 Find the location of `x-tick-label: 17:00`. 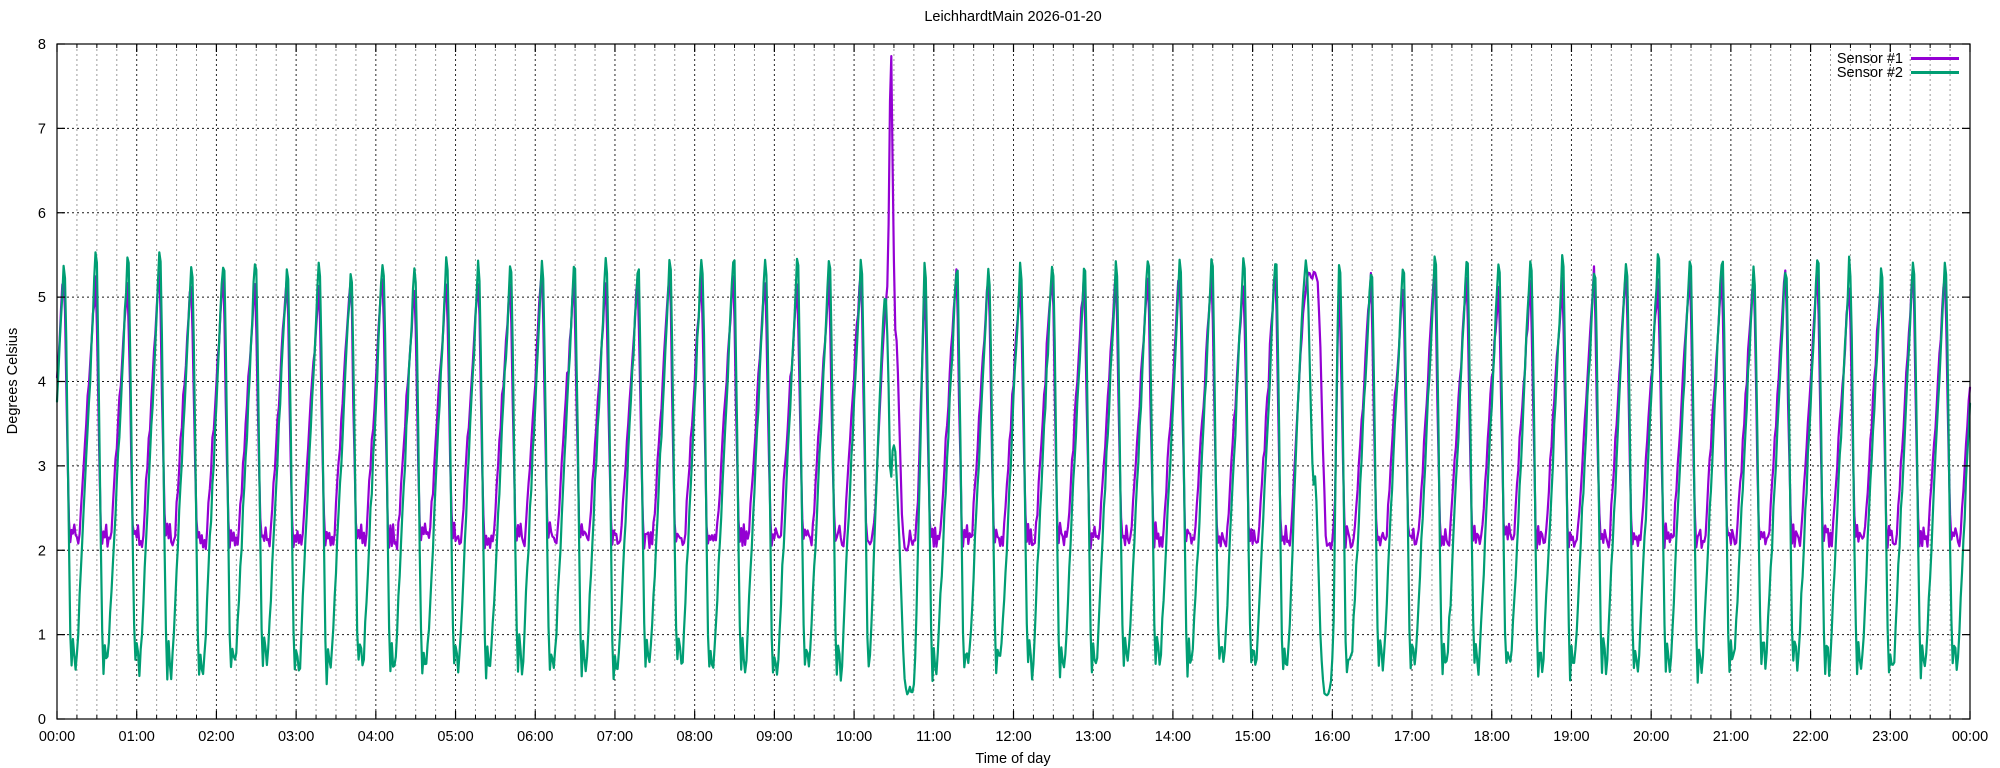

x-tick-label: 17:00 is located at coordinates (1412, 737).